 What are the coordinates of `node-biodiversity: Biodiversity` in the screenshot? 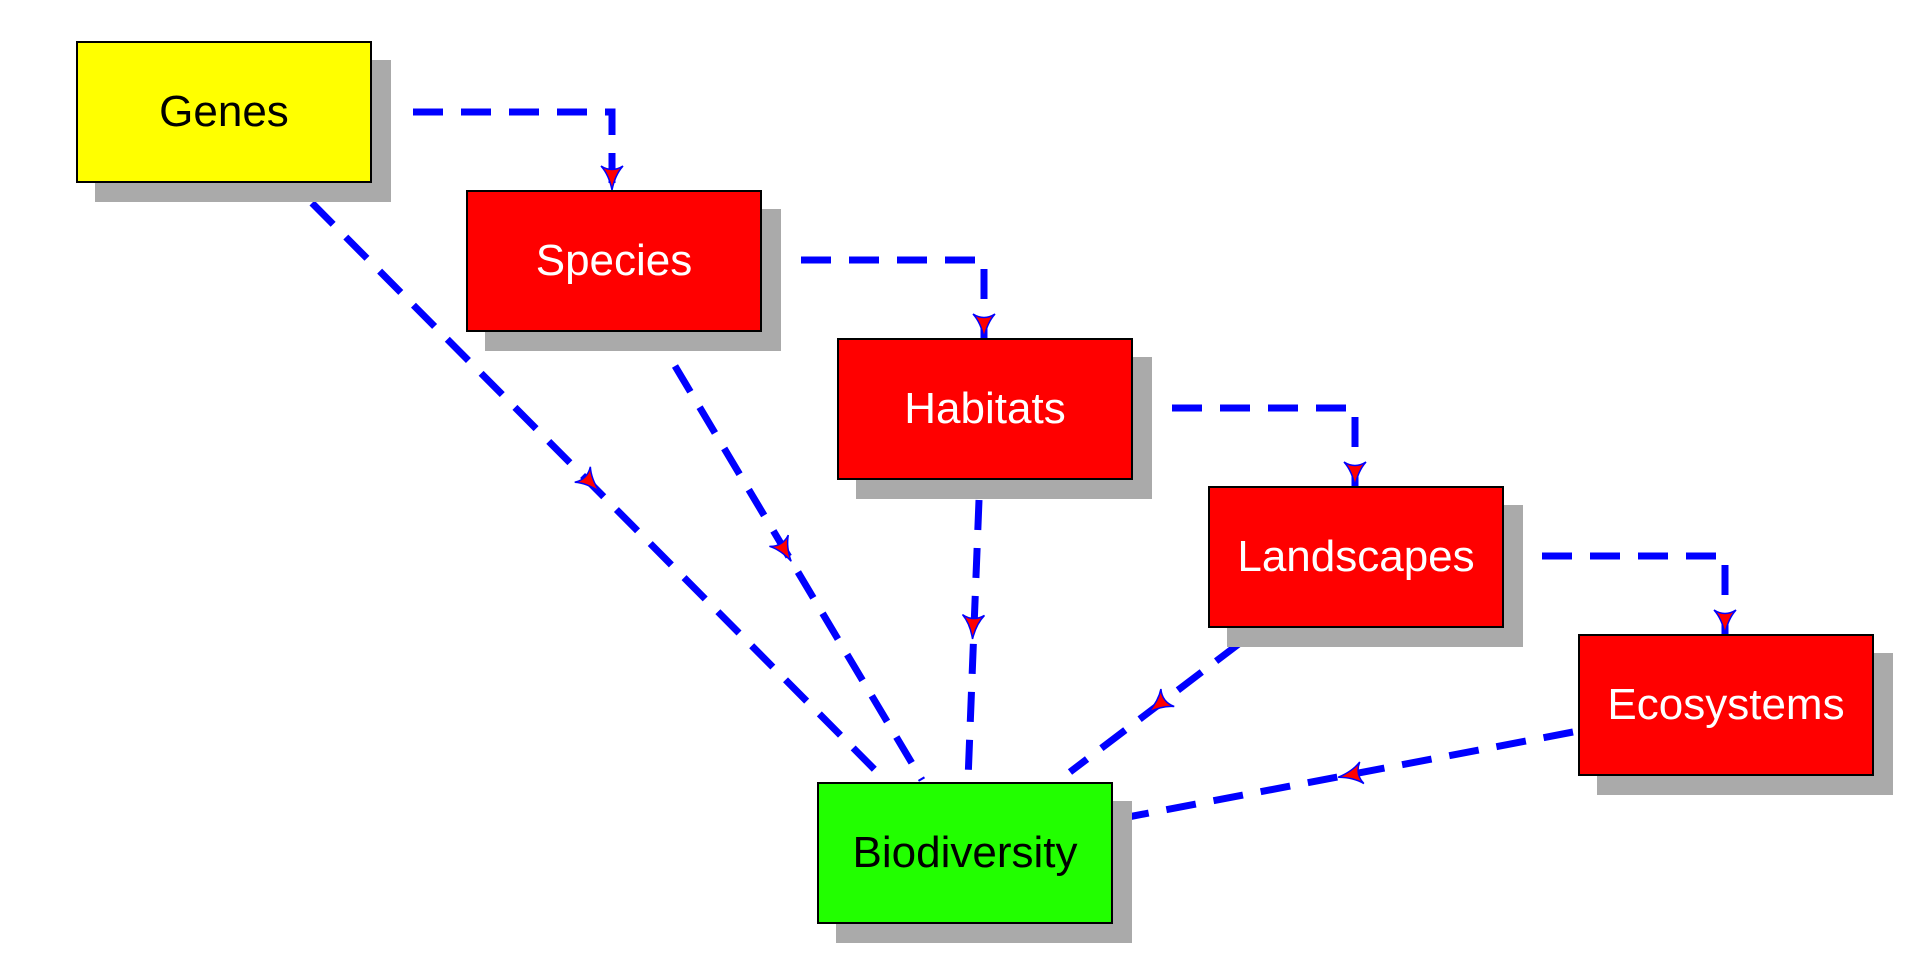 It's located at (965, 853).